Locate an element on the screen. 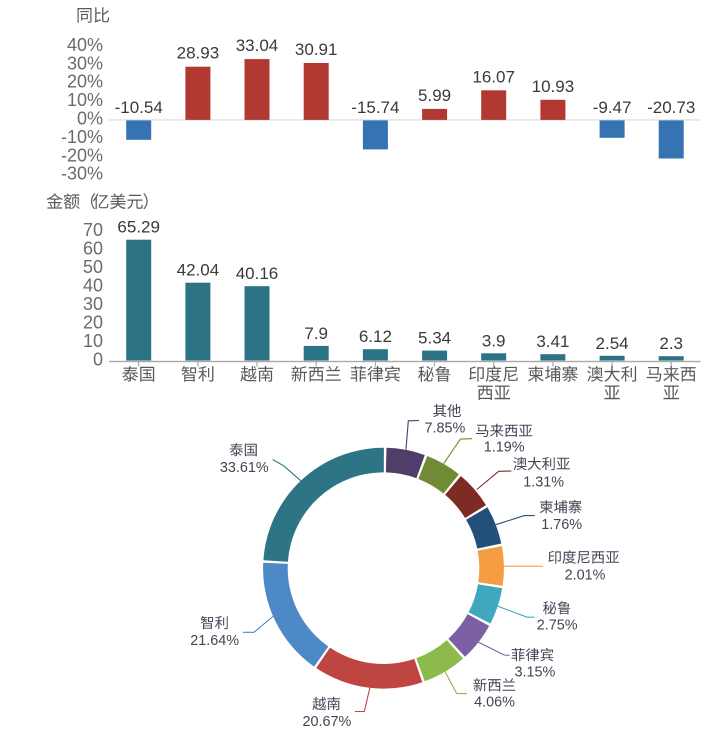  svg-text: 20% is located at coordinates (85, 82).